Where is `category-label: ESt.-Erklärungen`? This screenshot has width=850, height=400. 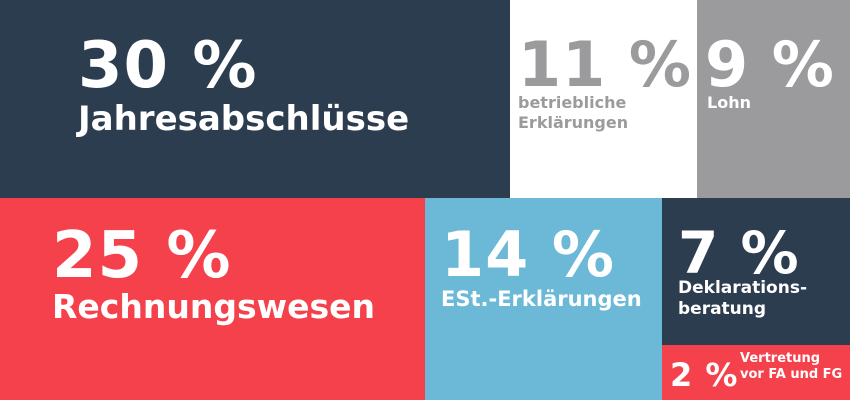 category-label: ESt.-Erklärungen is located at coordinates (541, 299).